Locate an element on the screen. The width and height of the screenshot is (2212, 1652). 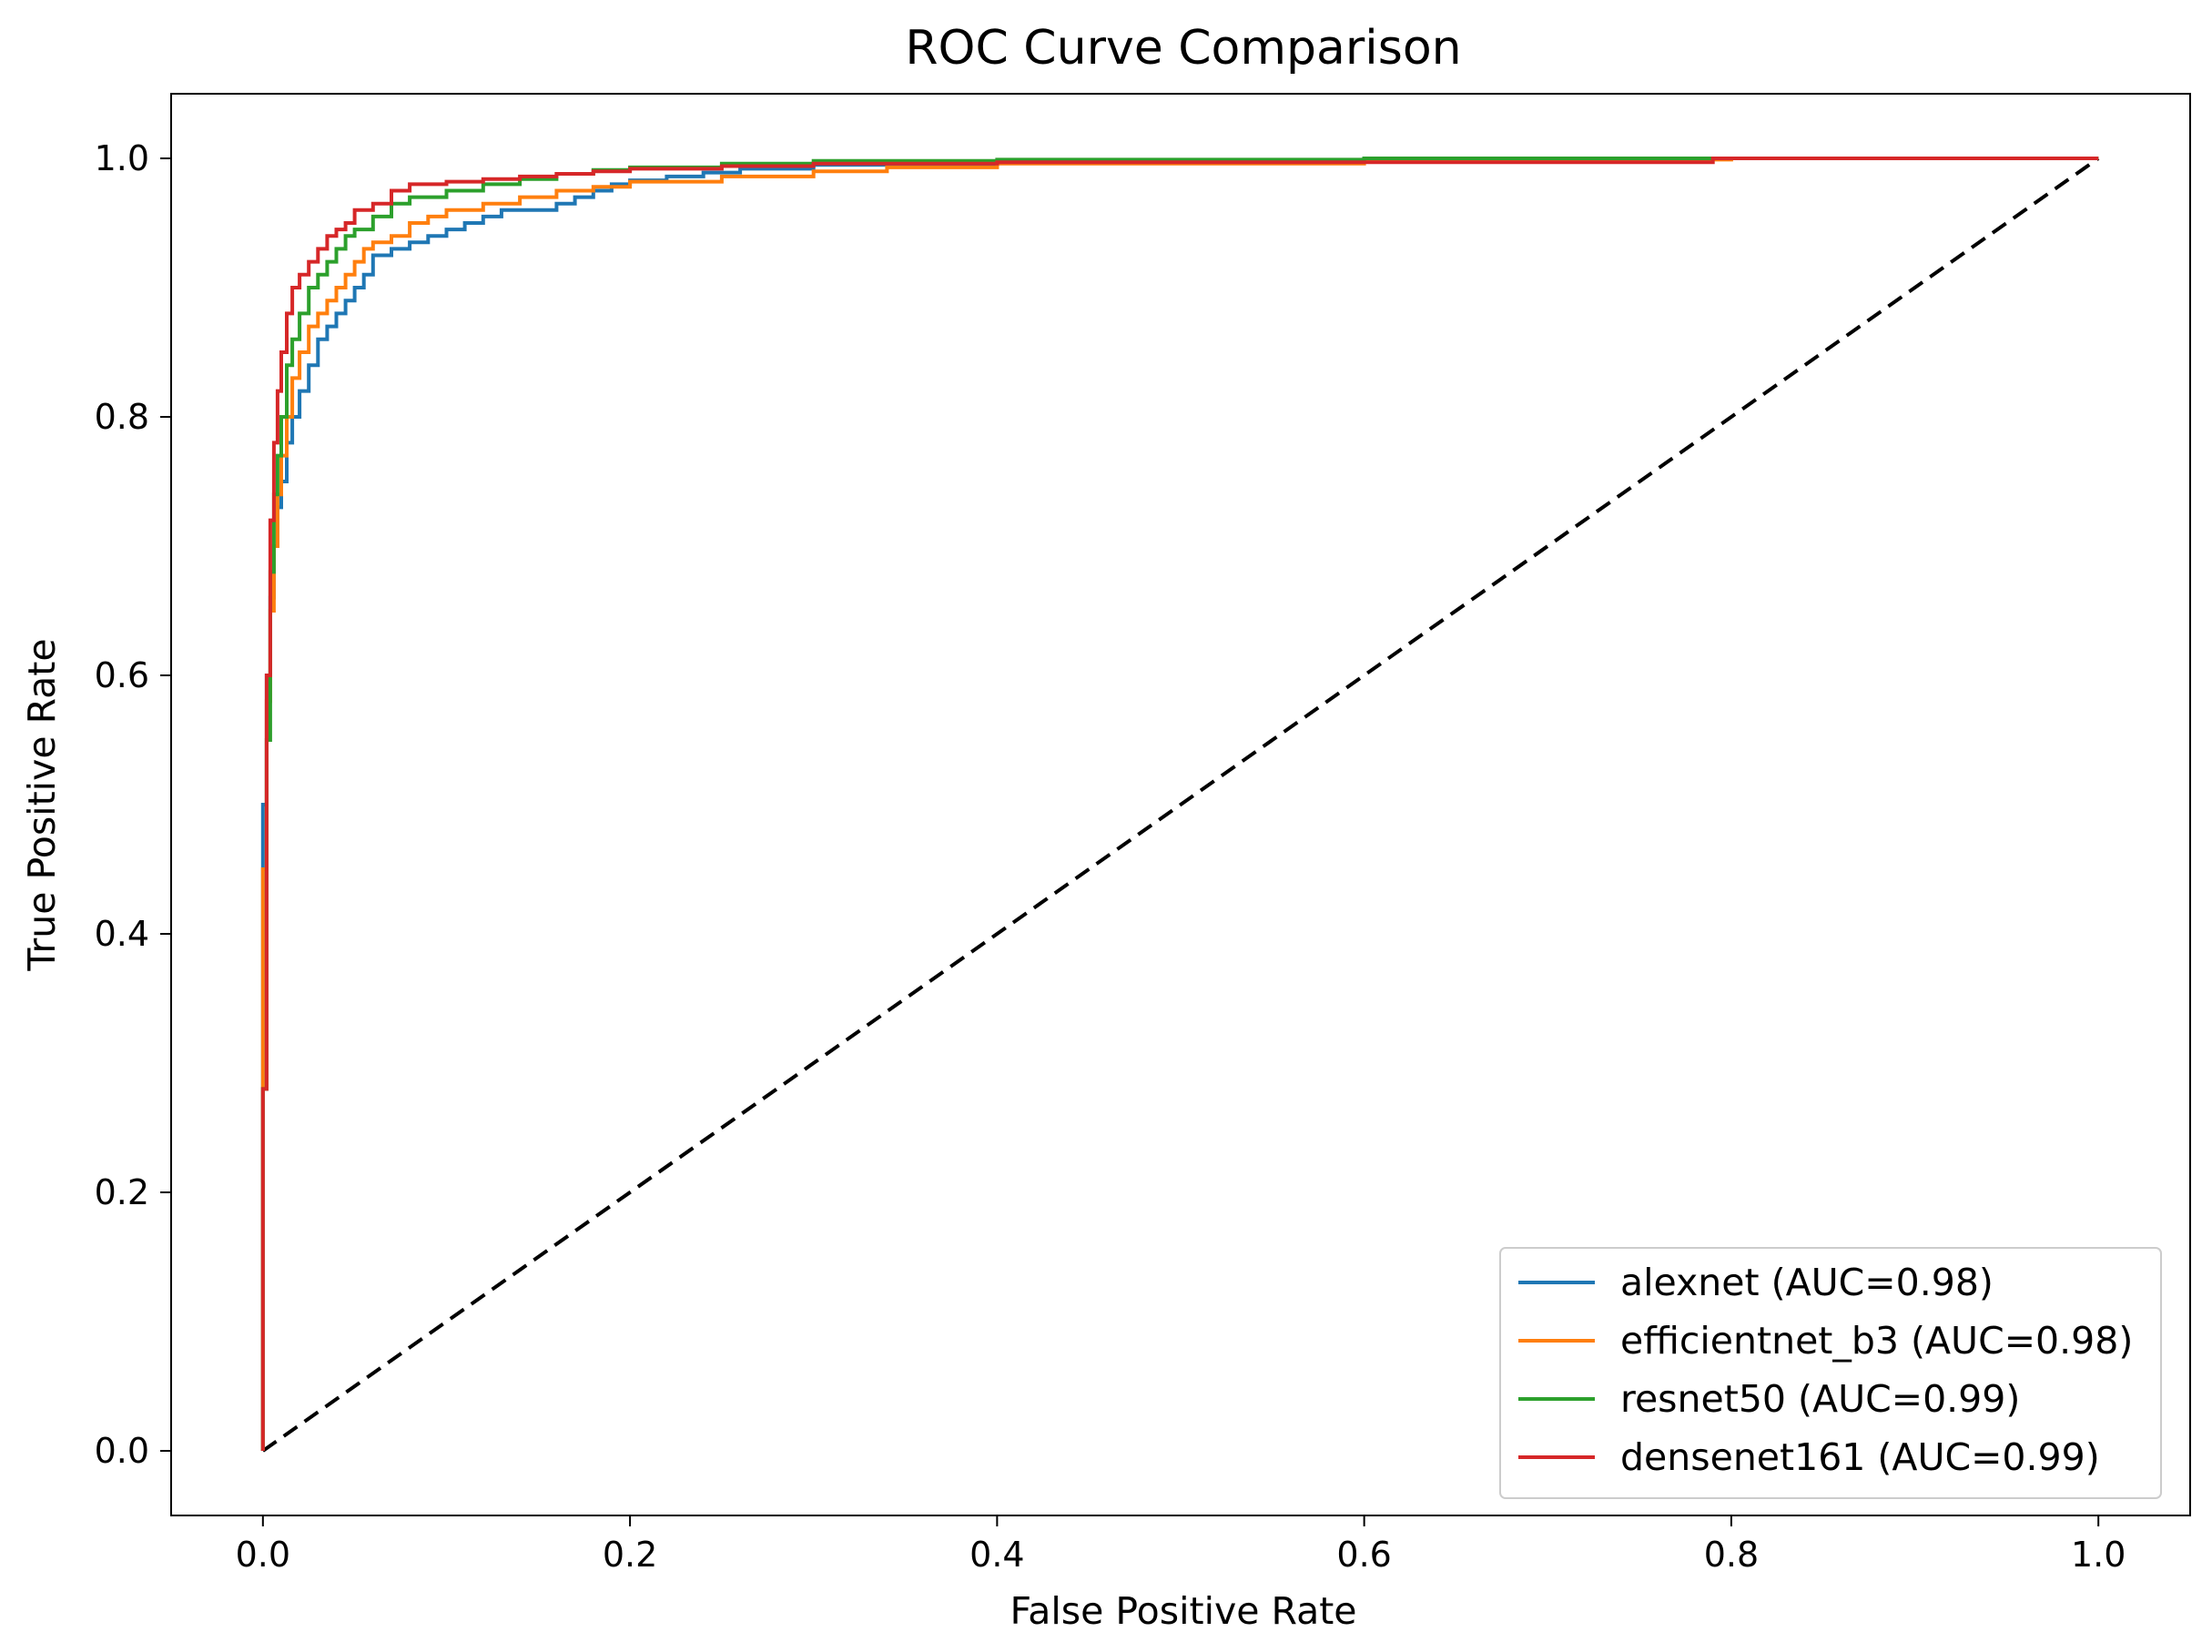
x-tick-label: 0.2 is located at coordinates (630, 1555).